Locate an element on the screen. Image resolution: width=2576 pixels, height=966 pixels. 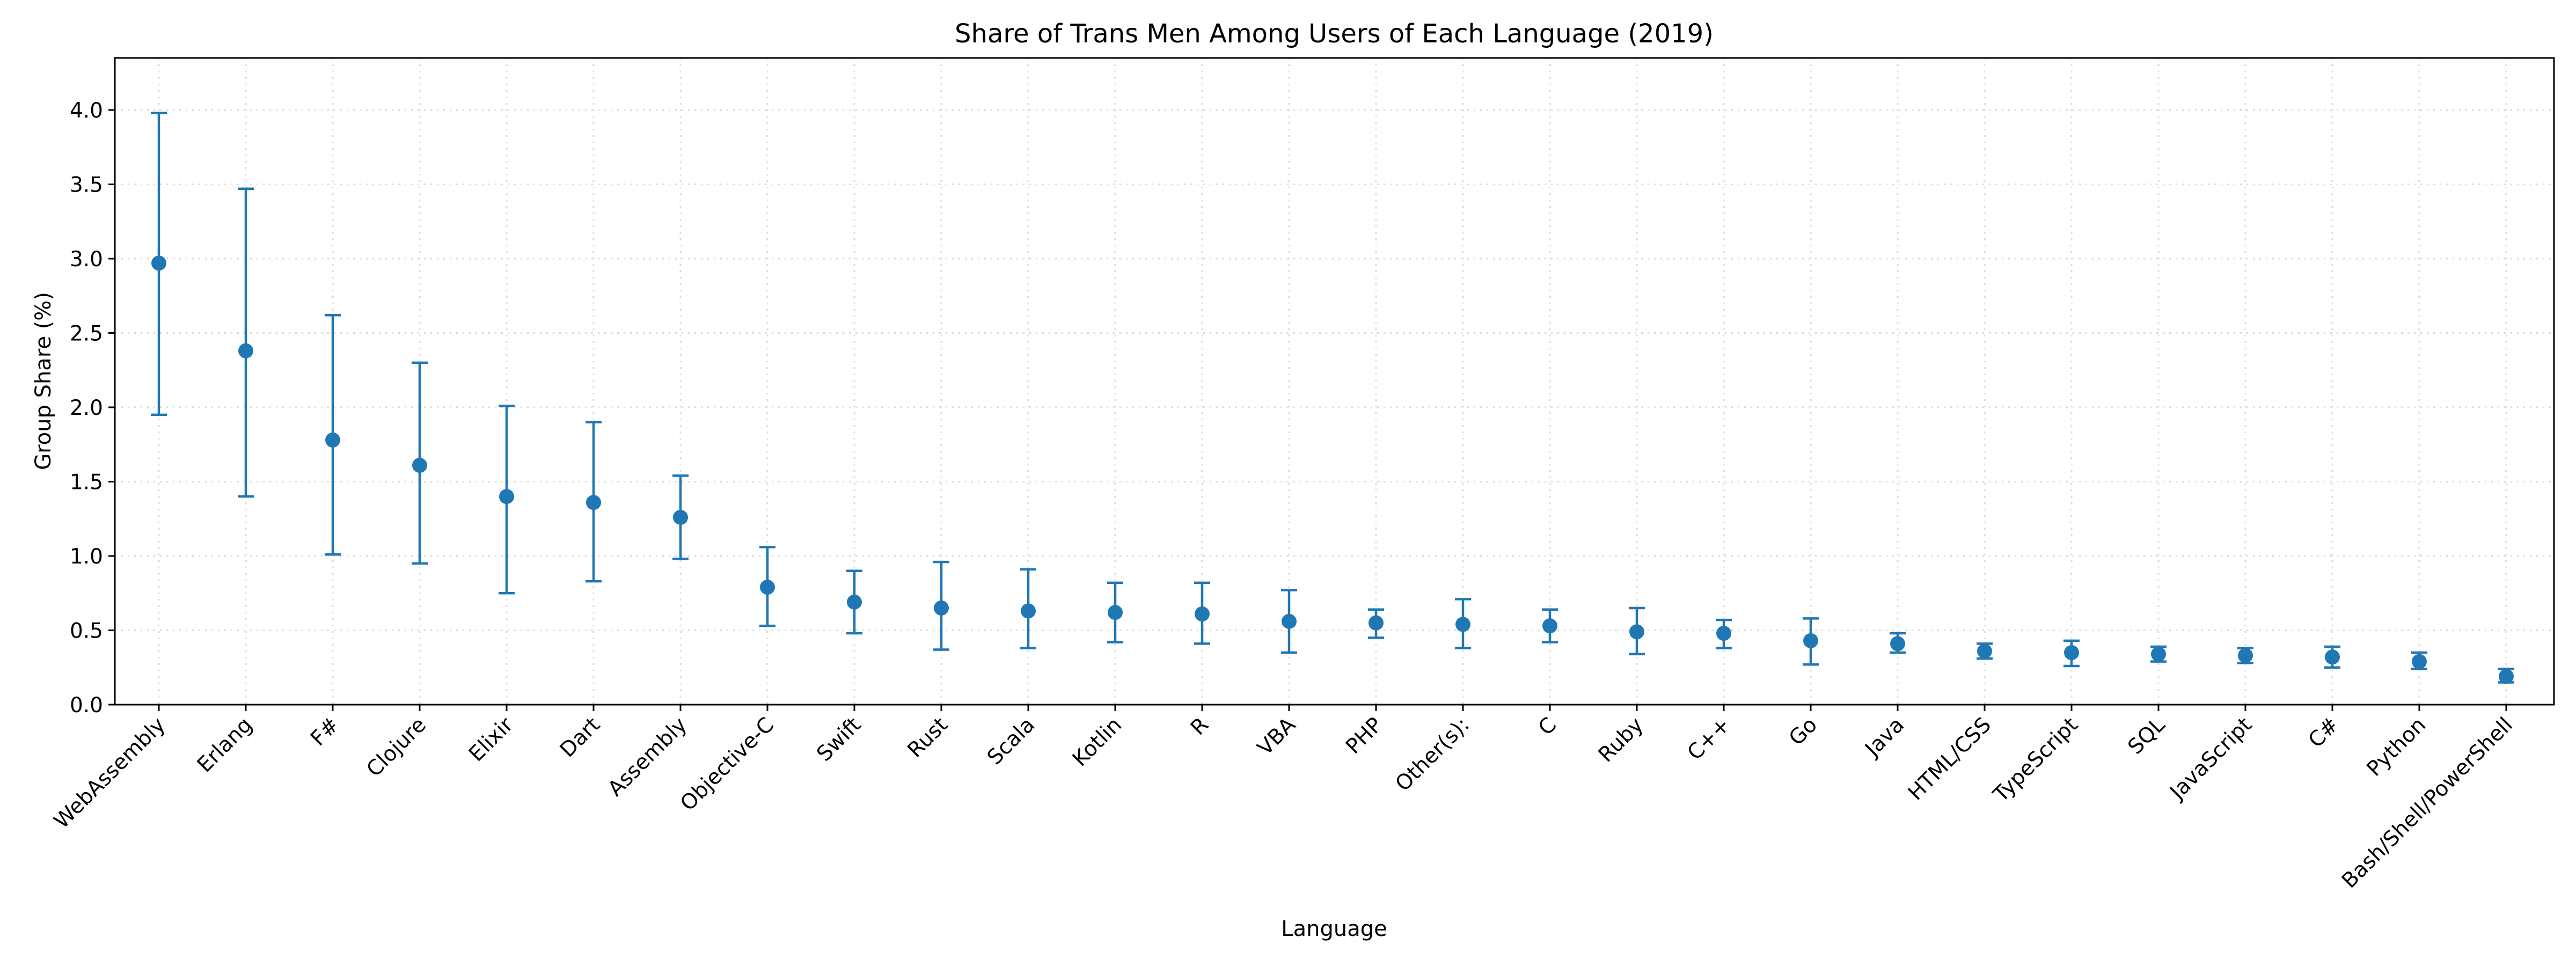
x-axis-label: Language is located at coordinates (1334, 929).